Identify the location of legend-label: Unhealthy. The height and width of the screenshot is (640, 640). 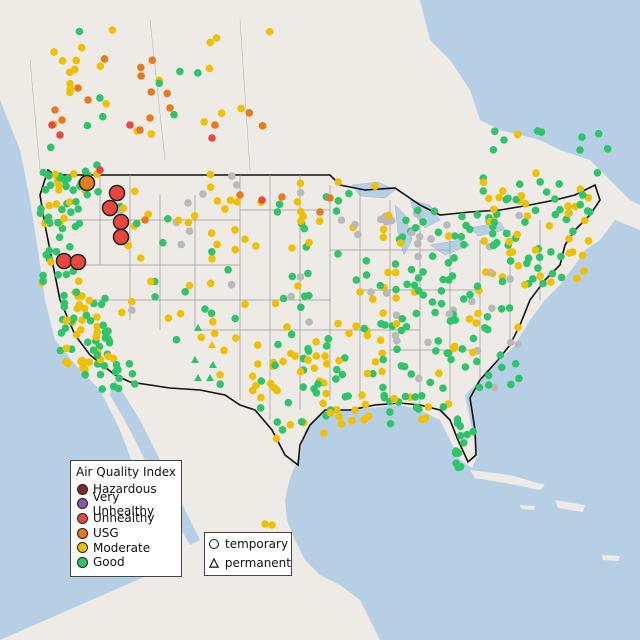
(124, 518).